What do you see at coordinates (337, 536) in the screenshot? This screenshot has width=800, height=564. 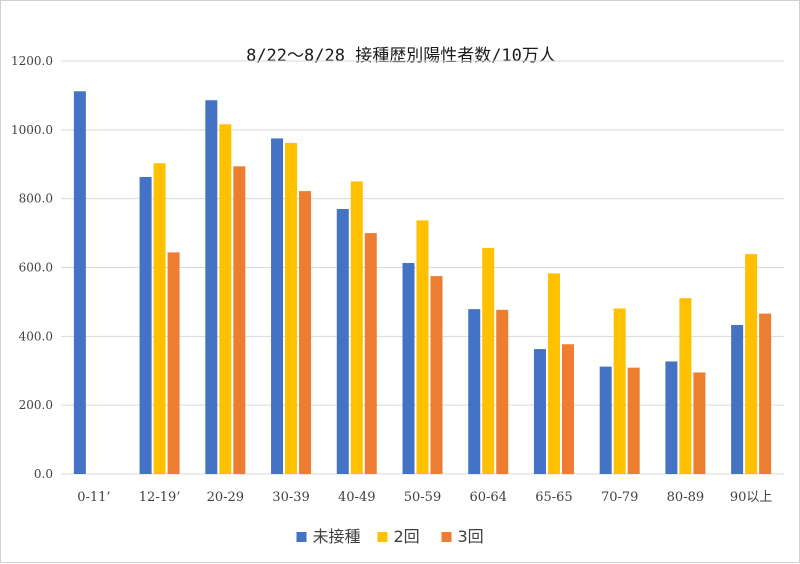 I see `legend-label: 未接種` at bounding box center [337, 536].